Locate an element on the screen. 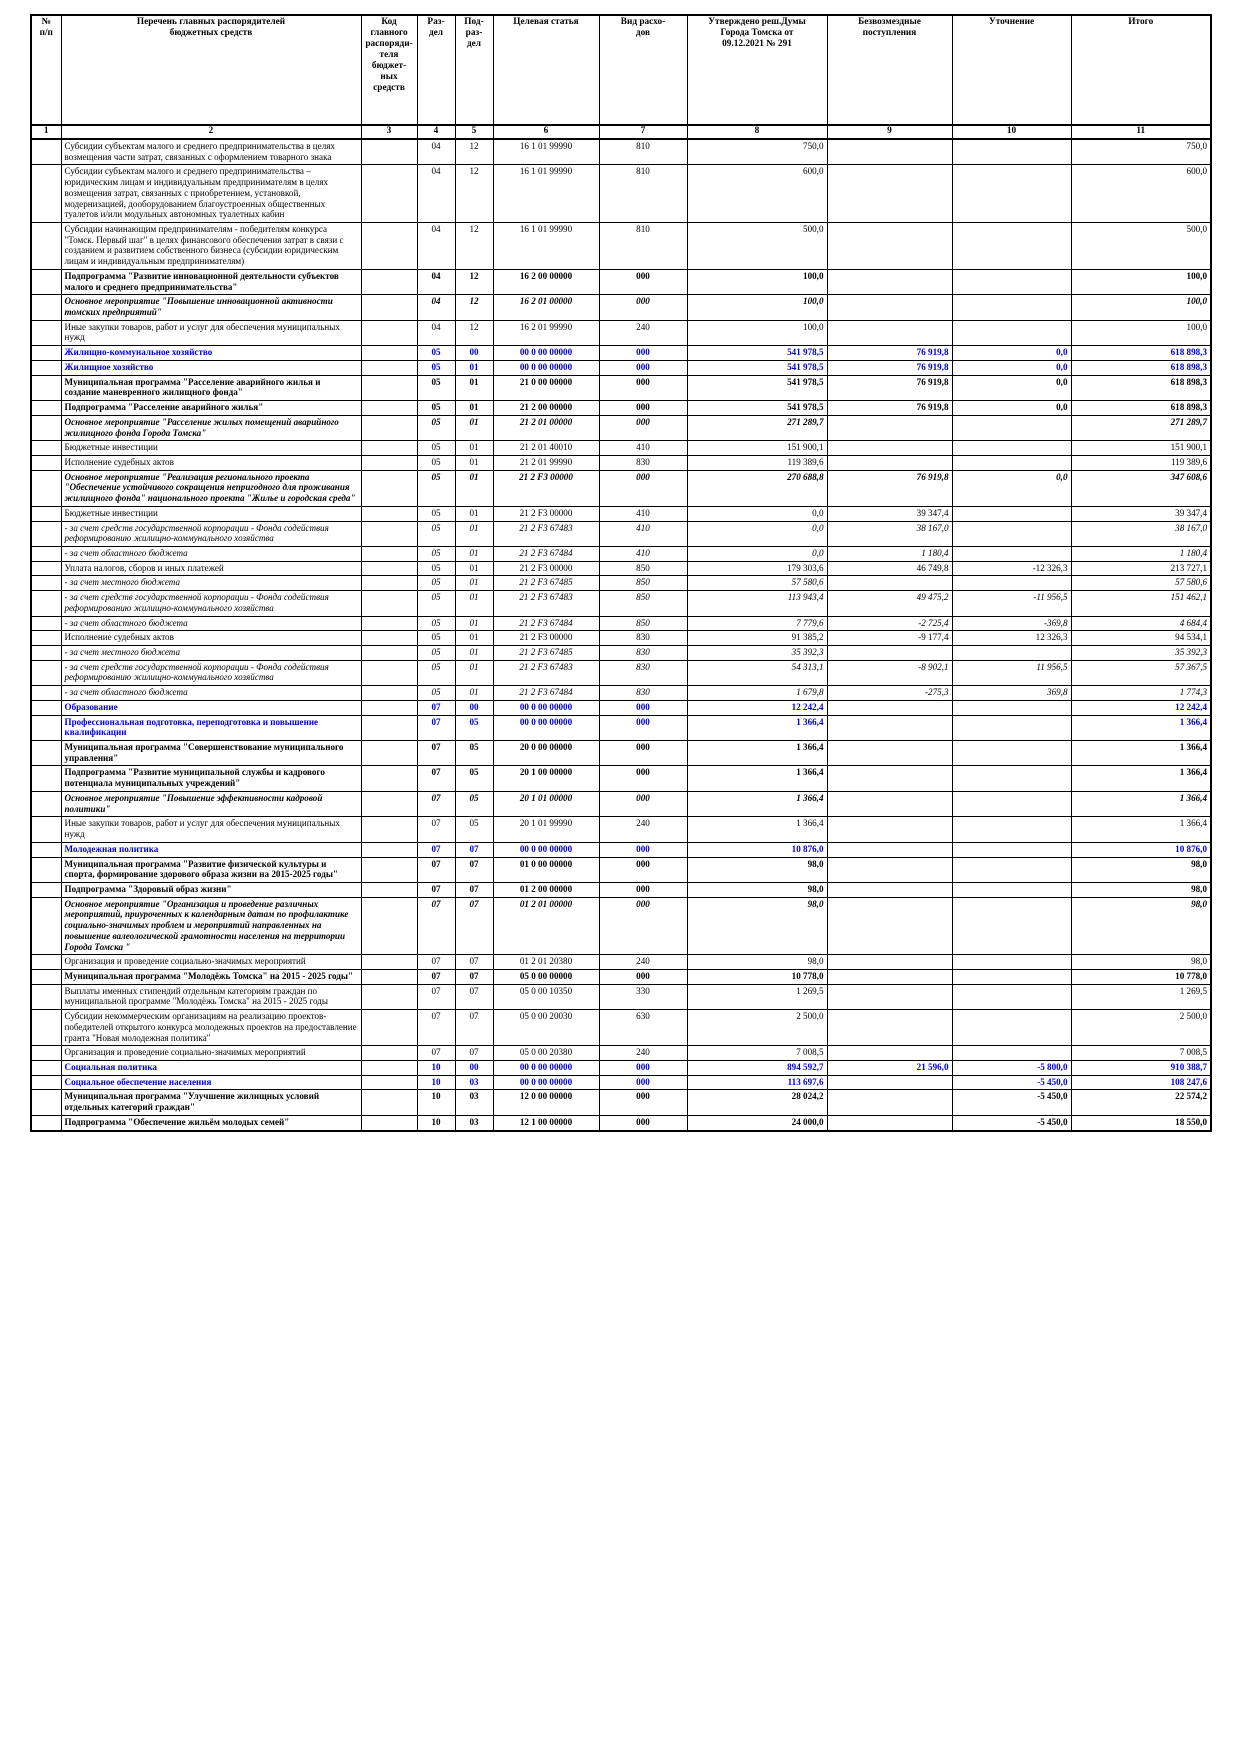  col-header-expense-type: Вид расхо- дов is located at coordinates (643, 70).